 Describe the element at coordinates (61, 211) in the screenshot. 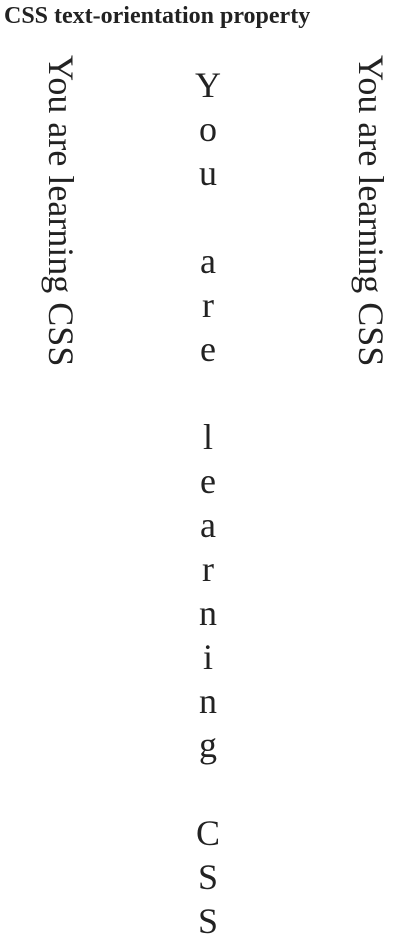

I see `text-mixed-orientation: You are learning CSS` at that location.